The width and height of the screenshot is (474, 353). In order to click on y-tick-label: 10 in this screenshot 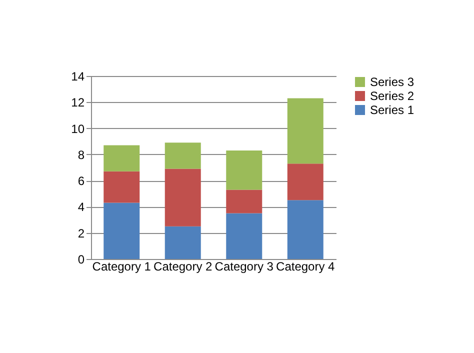, I will do `click(78, 129)`.